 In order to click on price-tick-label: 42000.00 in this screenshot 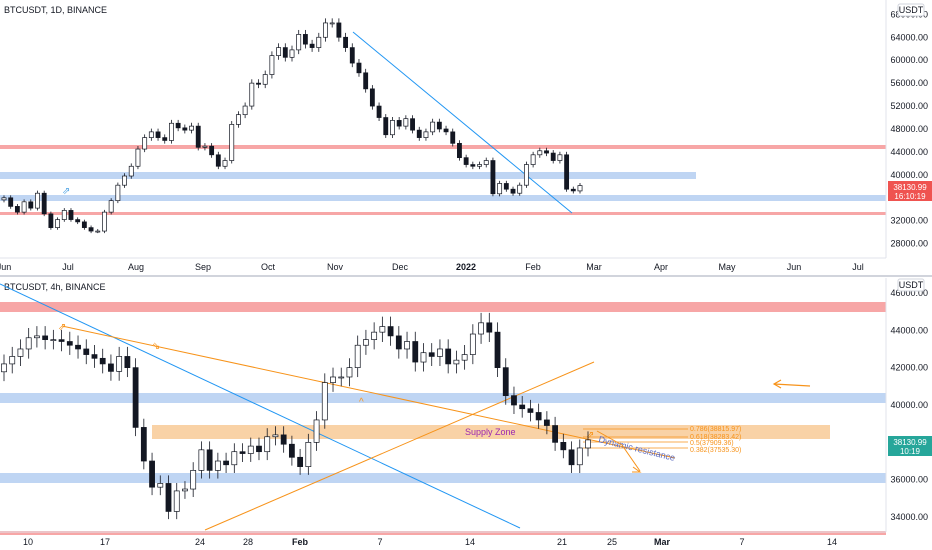, I will do `click(909, 368)`.